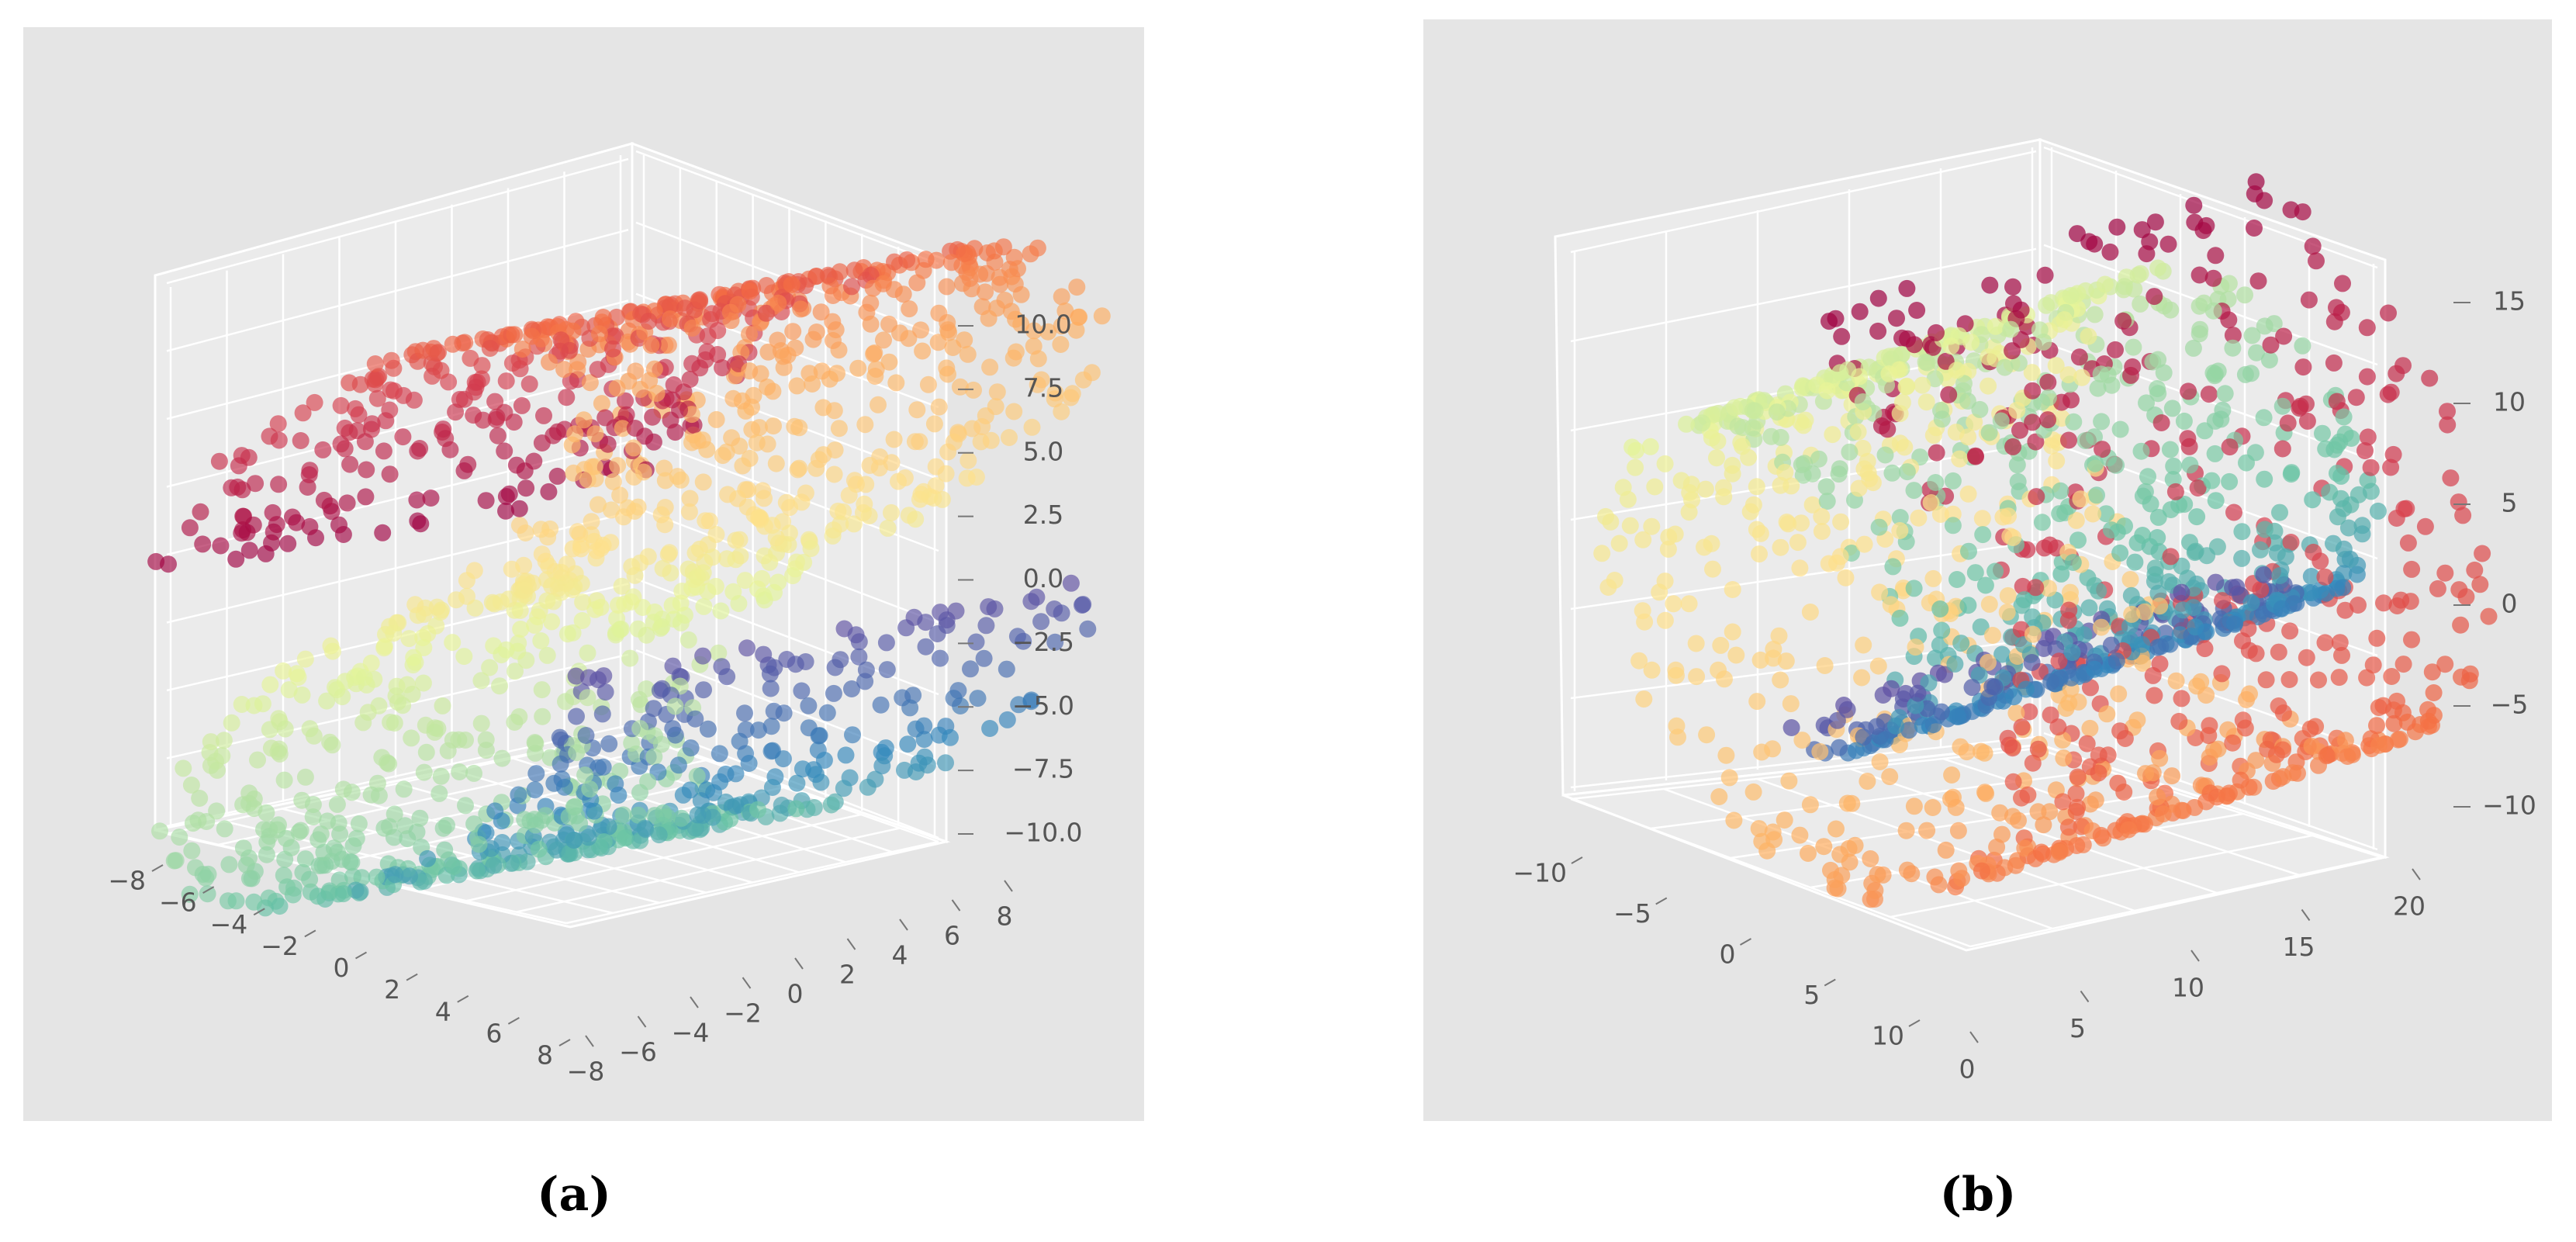  Describe the element at coordinates (2188, 988) in the screenshot. I see `y-tick-label: 10` at that location.